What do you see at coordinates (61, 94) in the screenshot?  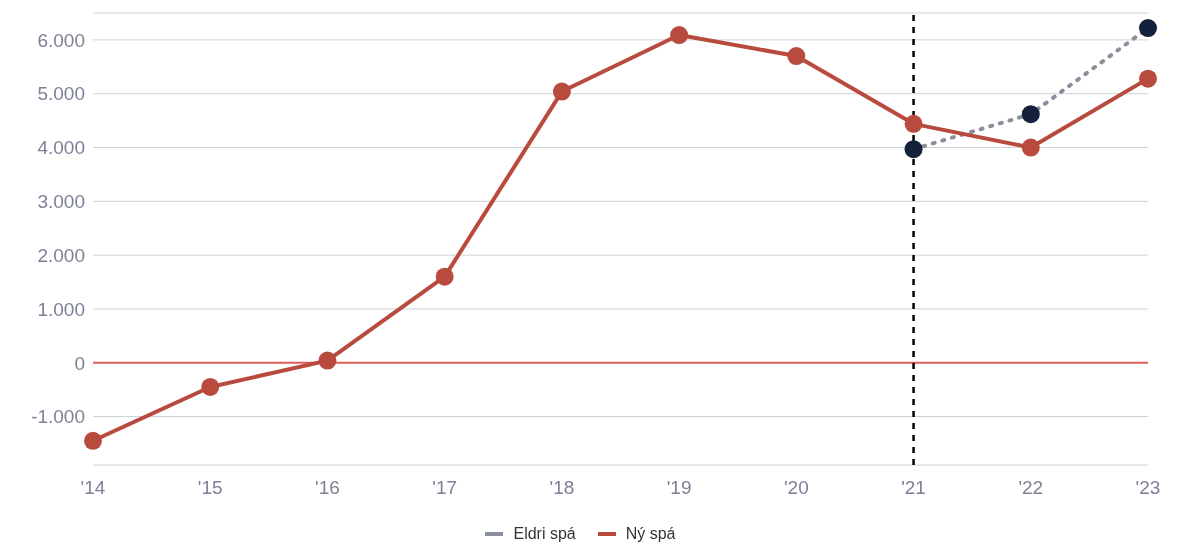 I see `y-tick-label: 5.000` at bounding box center [61, 94].